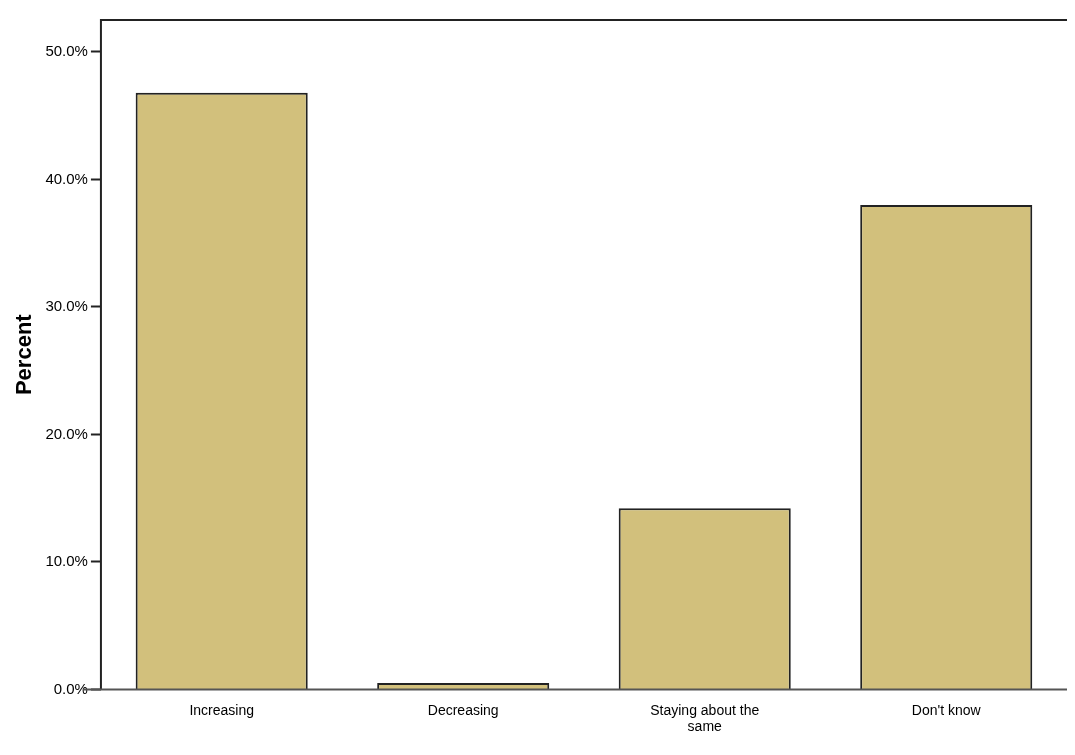 The width and height of the screenshot is (1075, 755). What do you see at coordinates (705, 718) in the screenshot?
I see `x-tick-label: Staying about the same` at bounding box center [705, 718].